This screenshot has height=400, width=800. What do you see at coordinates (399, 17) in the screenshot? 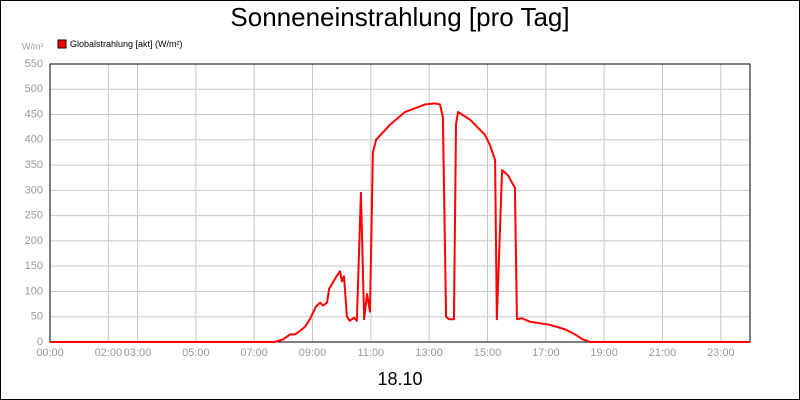
I see `chart-title: Sonneneinstrahlung [pro Tag]` at bounding box center [399, 17].